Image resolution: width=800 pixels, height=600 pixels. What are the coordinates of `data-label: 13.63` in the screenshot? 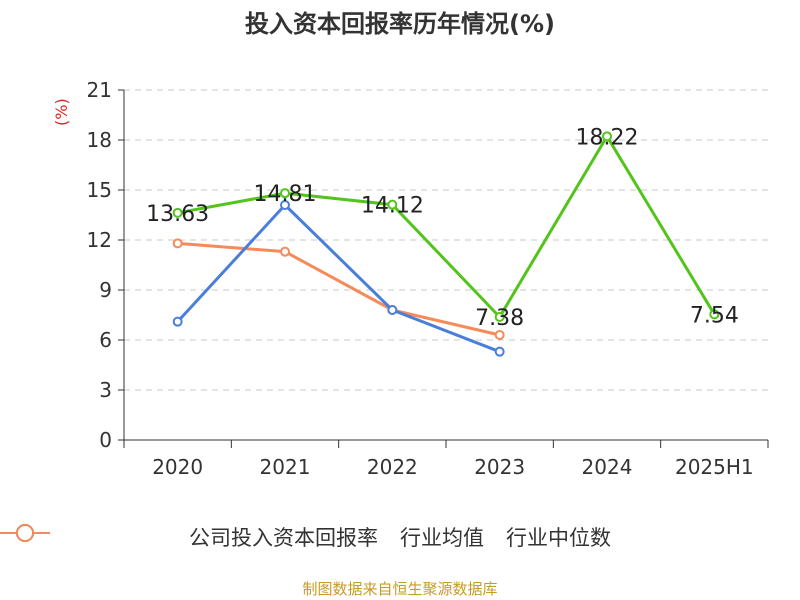 It's located at (177, 214).